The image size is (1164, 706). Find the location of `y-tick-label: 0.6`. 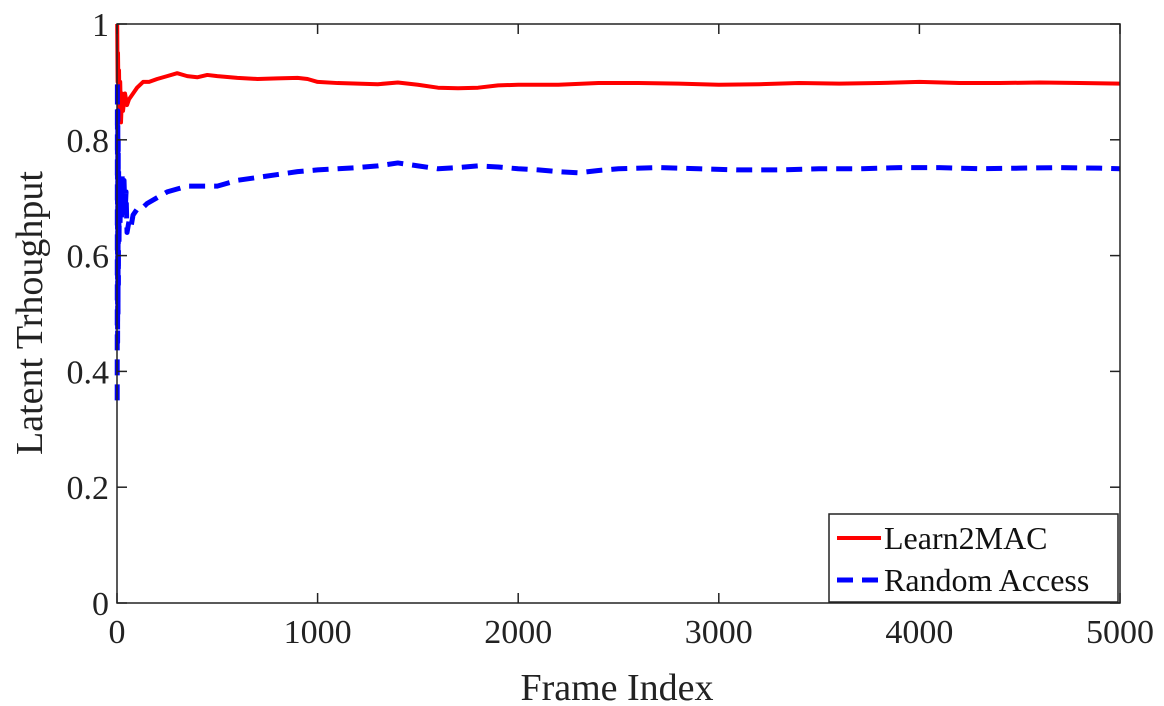

y-tick-label: 0.6 is located at coordinates (88, 257).